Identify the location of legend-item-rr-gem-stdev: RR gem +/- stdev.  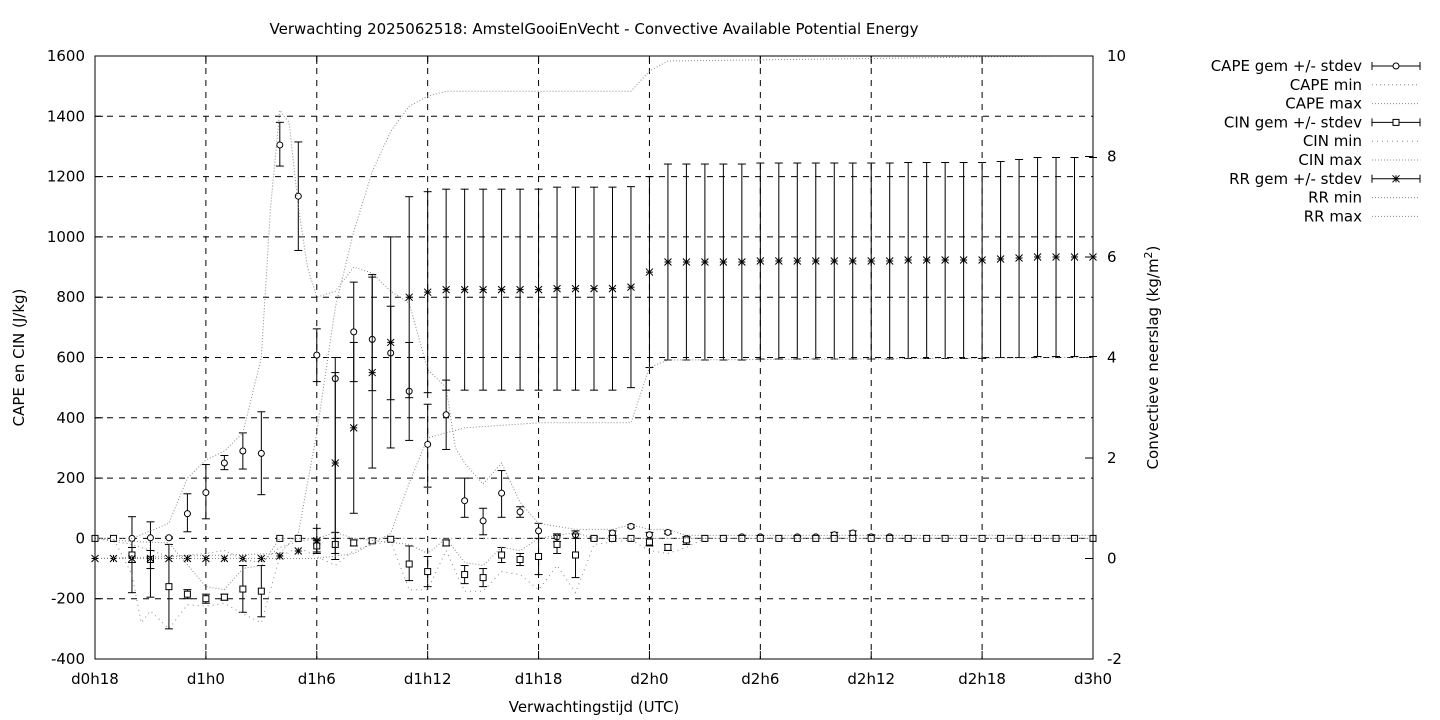
(1325, 179).